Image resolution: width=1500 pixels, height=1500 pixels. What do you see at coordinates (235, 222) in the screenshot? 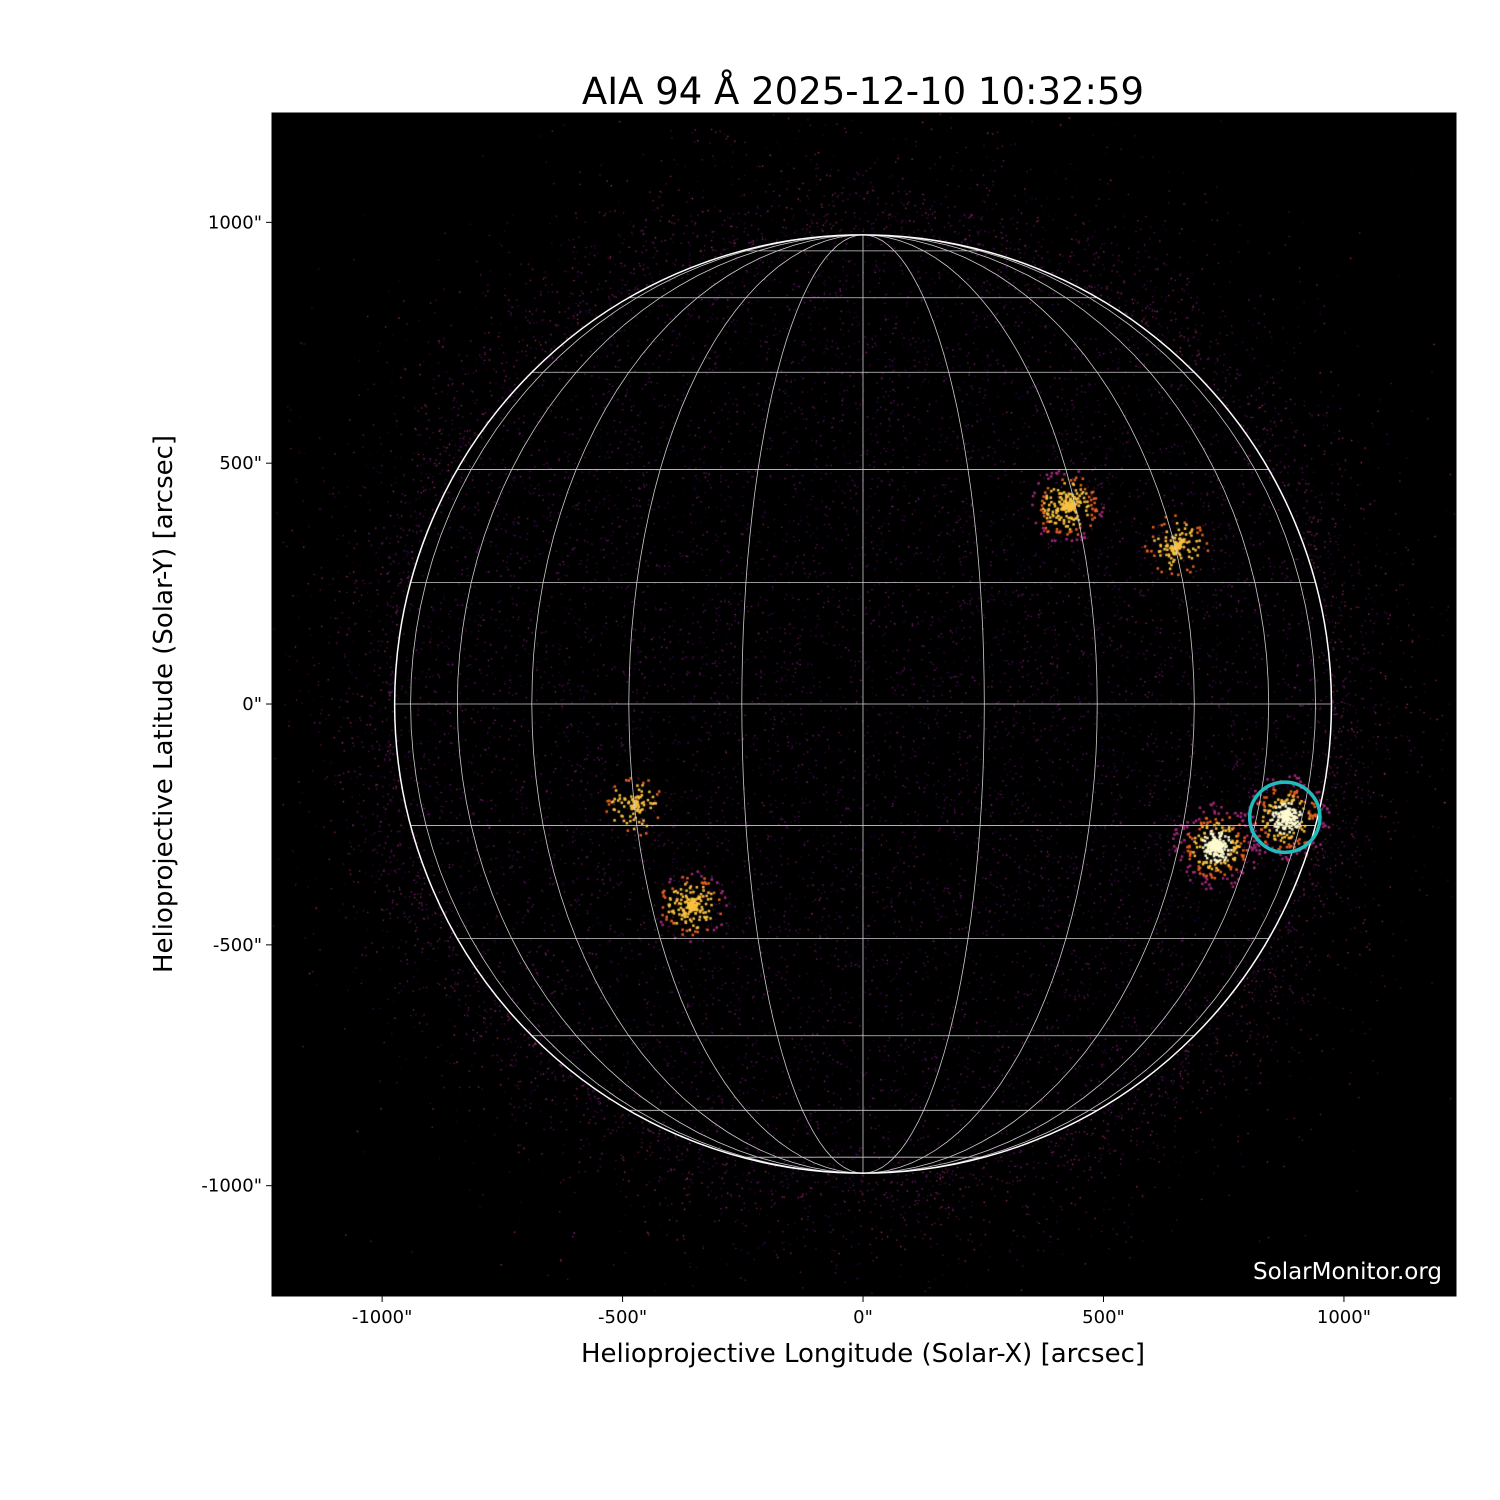
I see `y-tick-label: 1000"` at bounding box center [235, 222].